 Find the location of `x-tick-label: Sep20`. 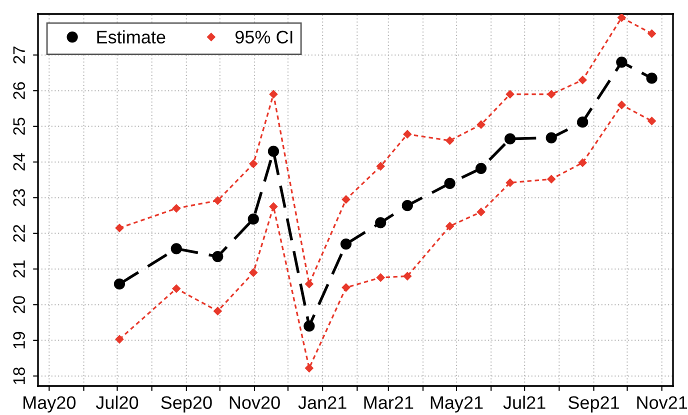

x-tick-label: Sep20 is located at coordinates (186, 404).